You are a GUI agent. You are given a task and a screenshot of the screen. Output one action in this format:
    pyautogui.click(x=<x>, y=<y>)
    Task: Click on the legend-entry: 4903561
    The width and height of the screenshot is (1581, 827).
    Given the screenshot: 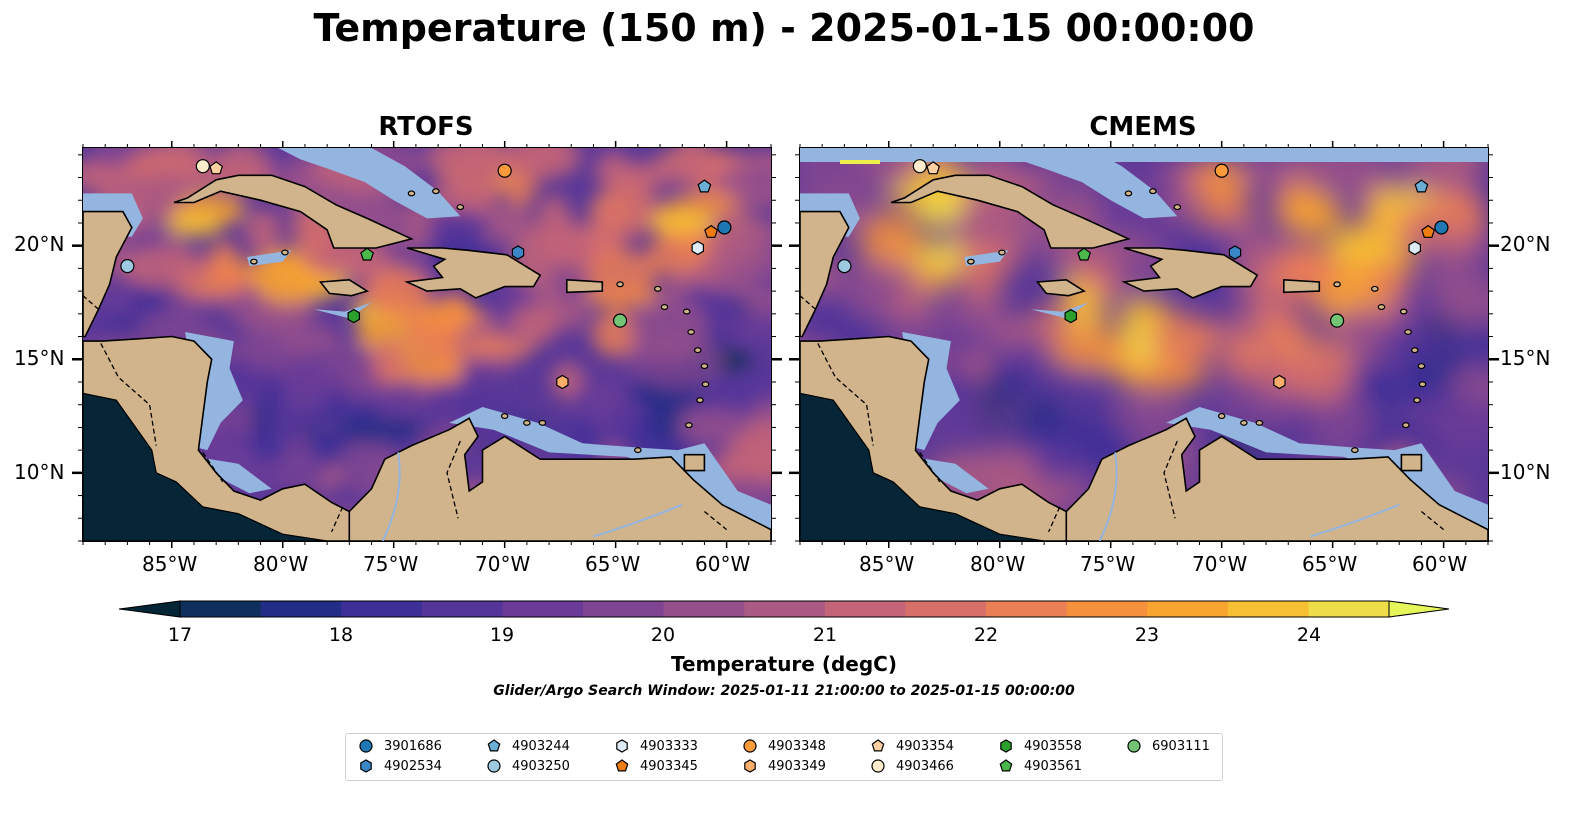 What is the action you would take?
    pyautogui.click(x=1040, y=766)
    